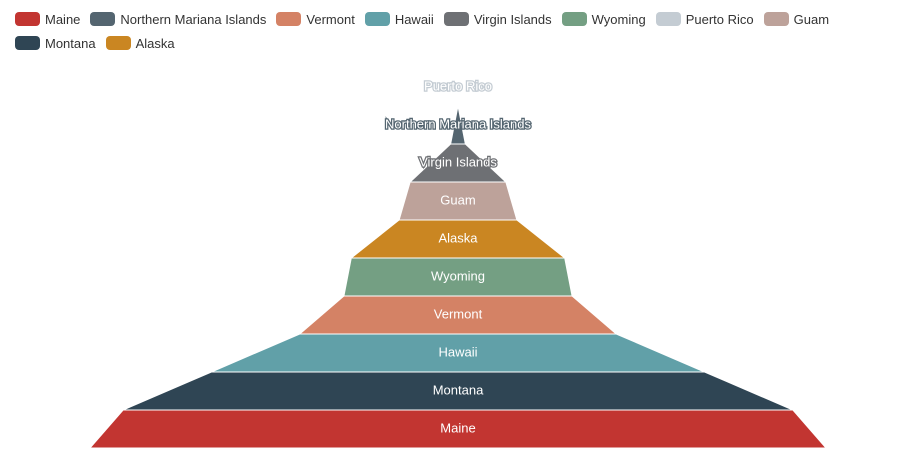 The height and width of the screenshot is (459, 924). Describe the element at coordinates (330, 19) in the screenshot. I see `legend-label: Vermont` at that location.